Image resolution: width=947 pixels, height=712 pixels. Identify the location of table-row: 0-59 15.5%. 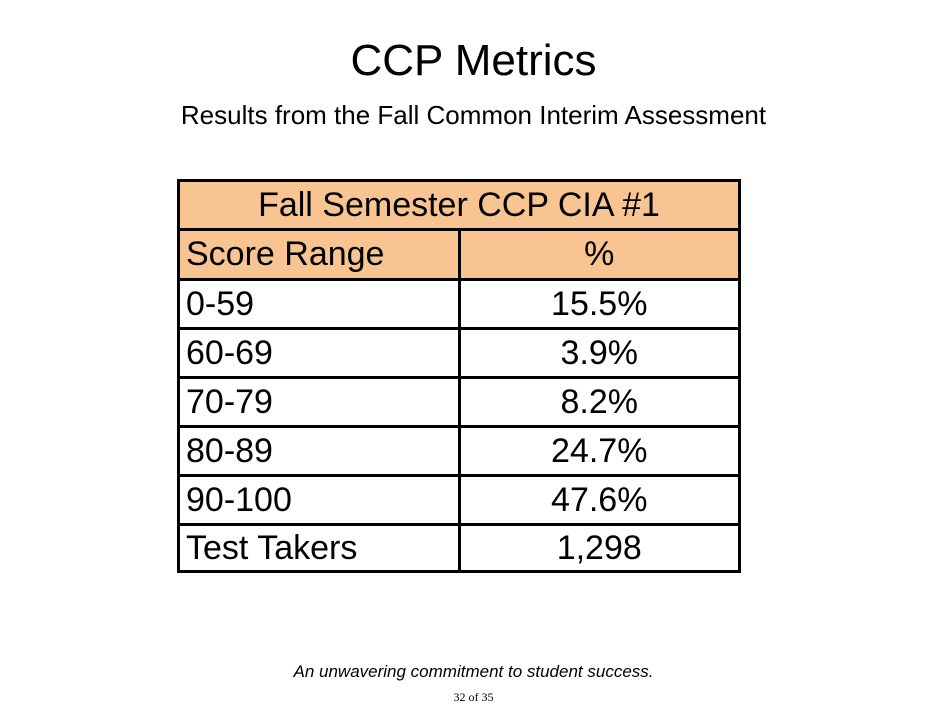
(459, 304).